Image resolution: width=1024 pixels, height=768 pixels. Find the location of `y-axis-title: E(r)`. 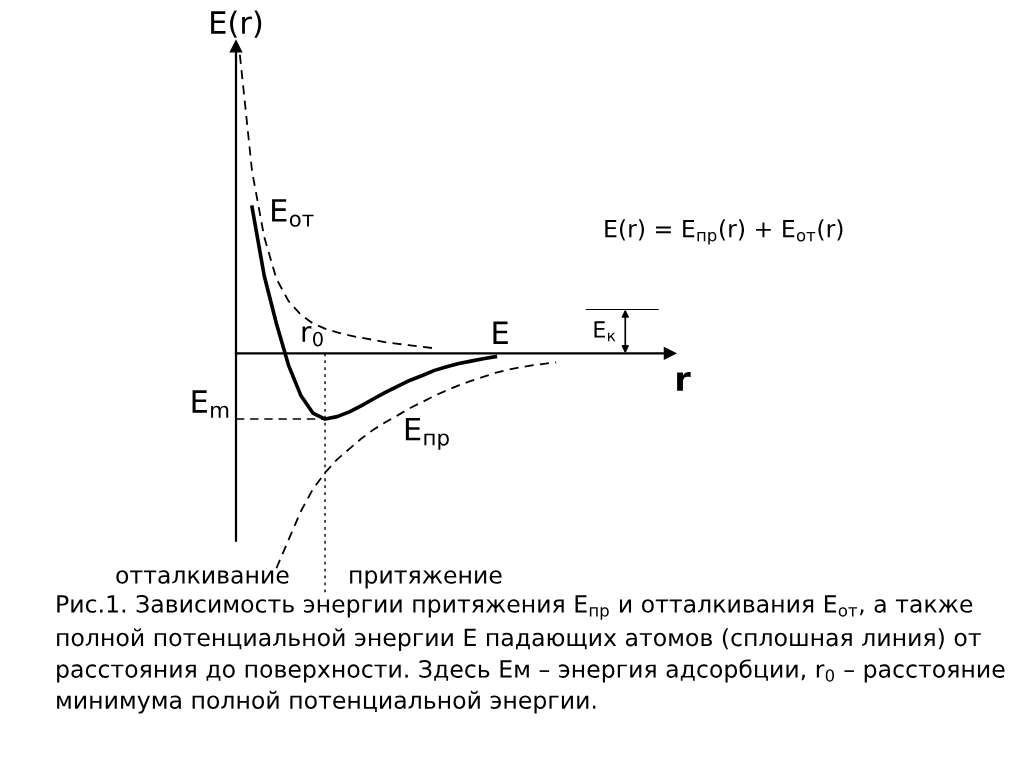

y-axis-title: E(r) is located at coordinates (236, 24).